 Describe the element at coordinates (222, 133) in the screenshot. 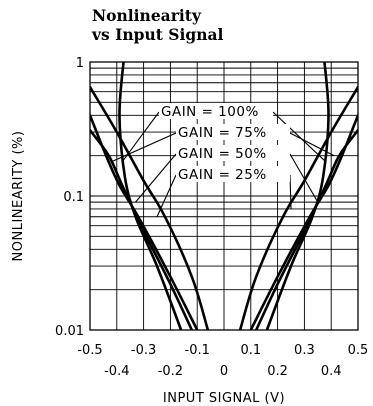

I see `annotation-label: GAIN = 75%` at that location.